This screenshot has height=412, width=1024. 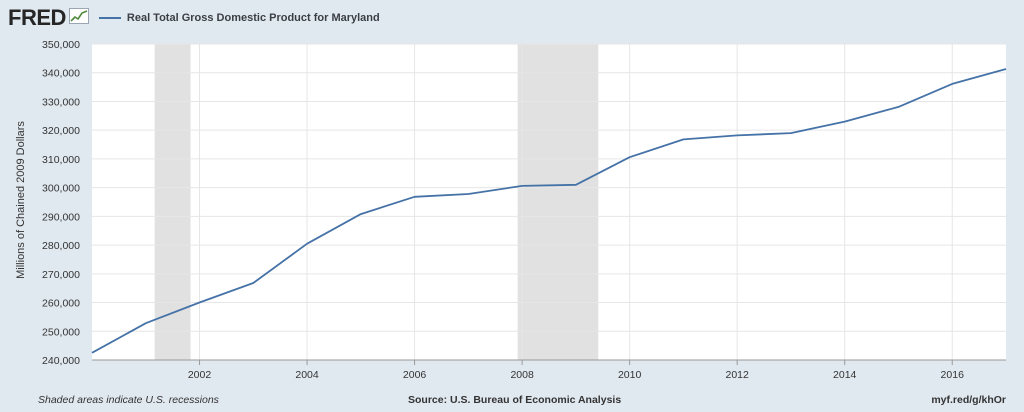 What do you see at coordinates (61, 45) in the screenshot?
I see `y-tick-label: 350,000` at bounding box center [61, 45].